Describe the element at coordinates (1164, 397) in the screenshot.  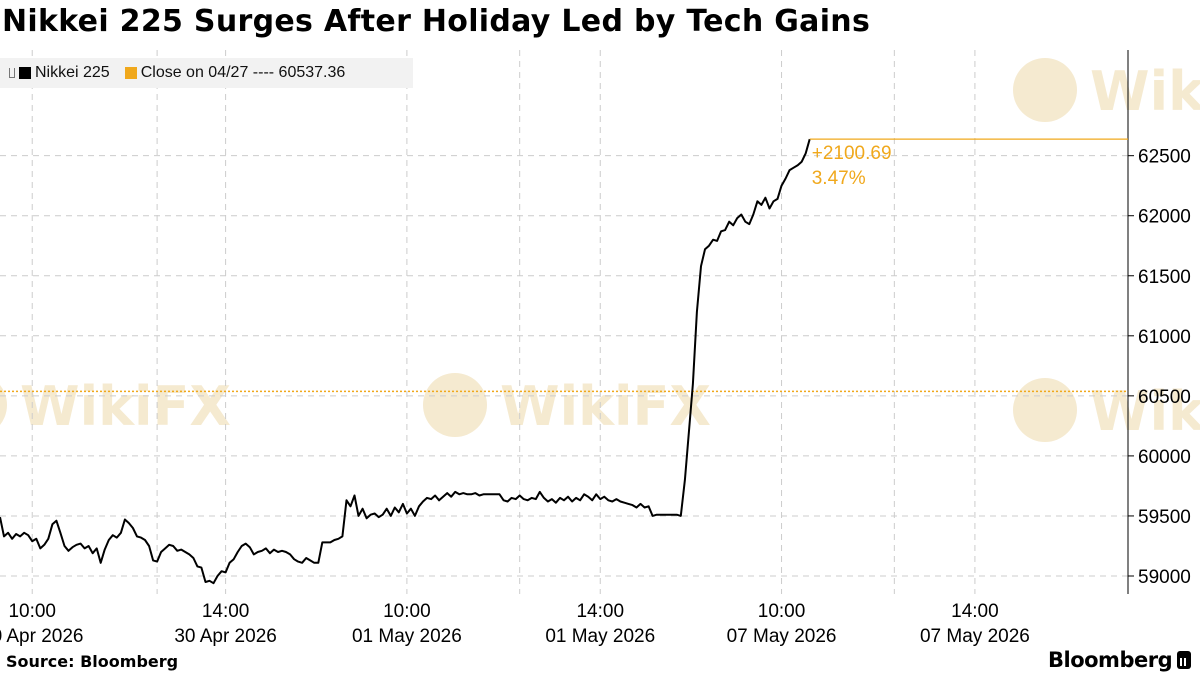
I see `y-tick-label: 60500` at that location.